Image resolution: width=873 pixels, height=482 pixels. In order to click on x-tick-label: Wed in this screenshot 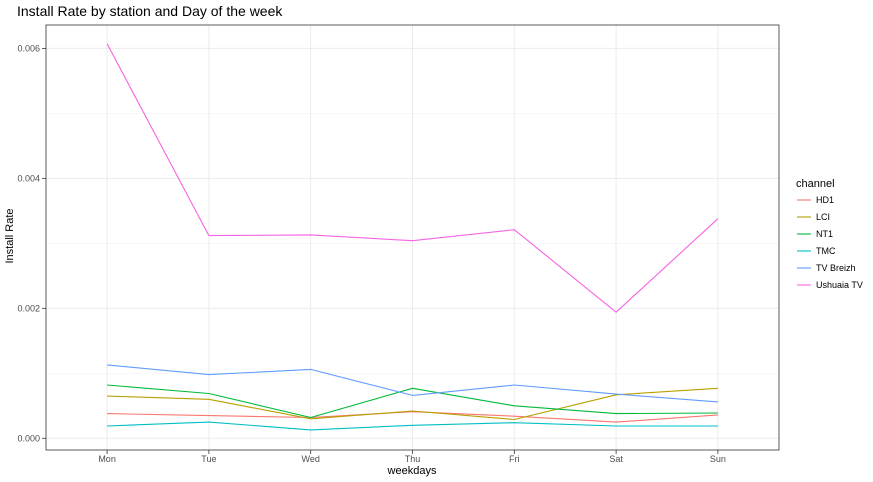, I will do `click(311, 459)`.